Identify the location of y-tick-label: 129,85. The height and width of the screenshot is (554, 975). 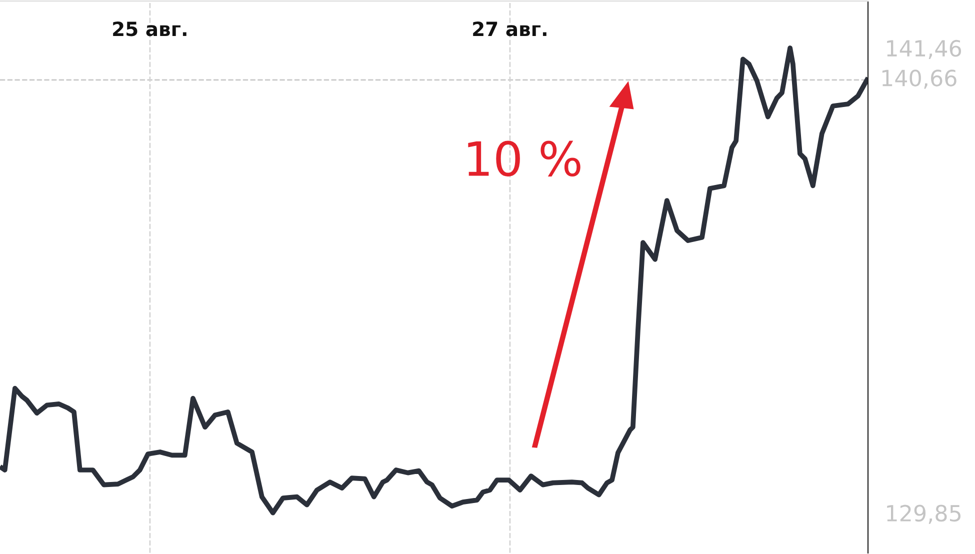
(923, 514).